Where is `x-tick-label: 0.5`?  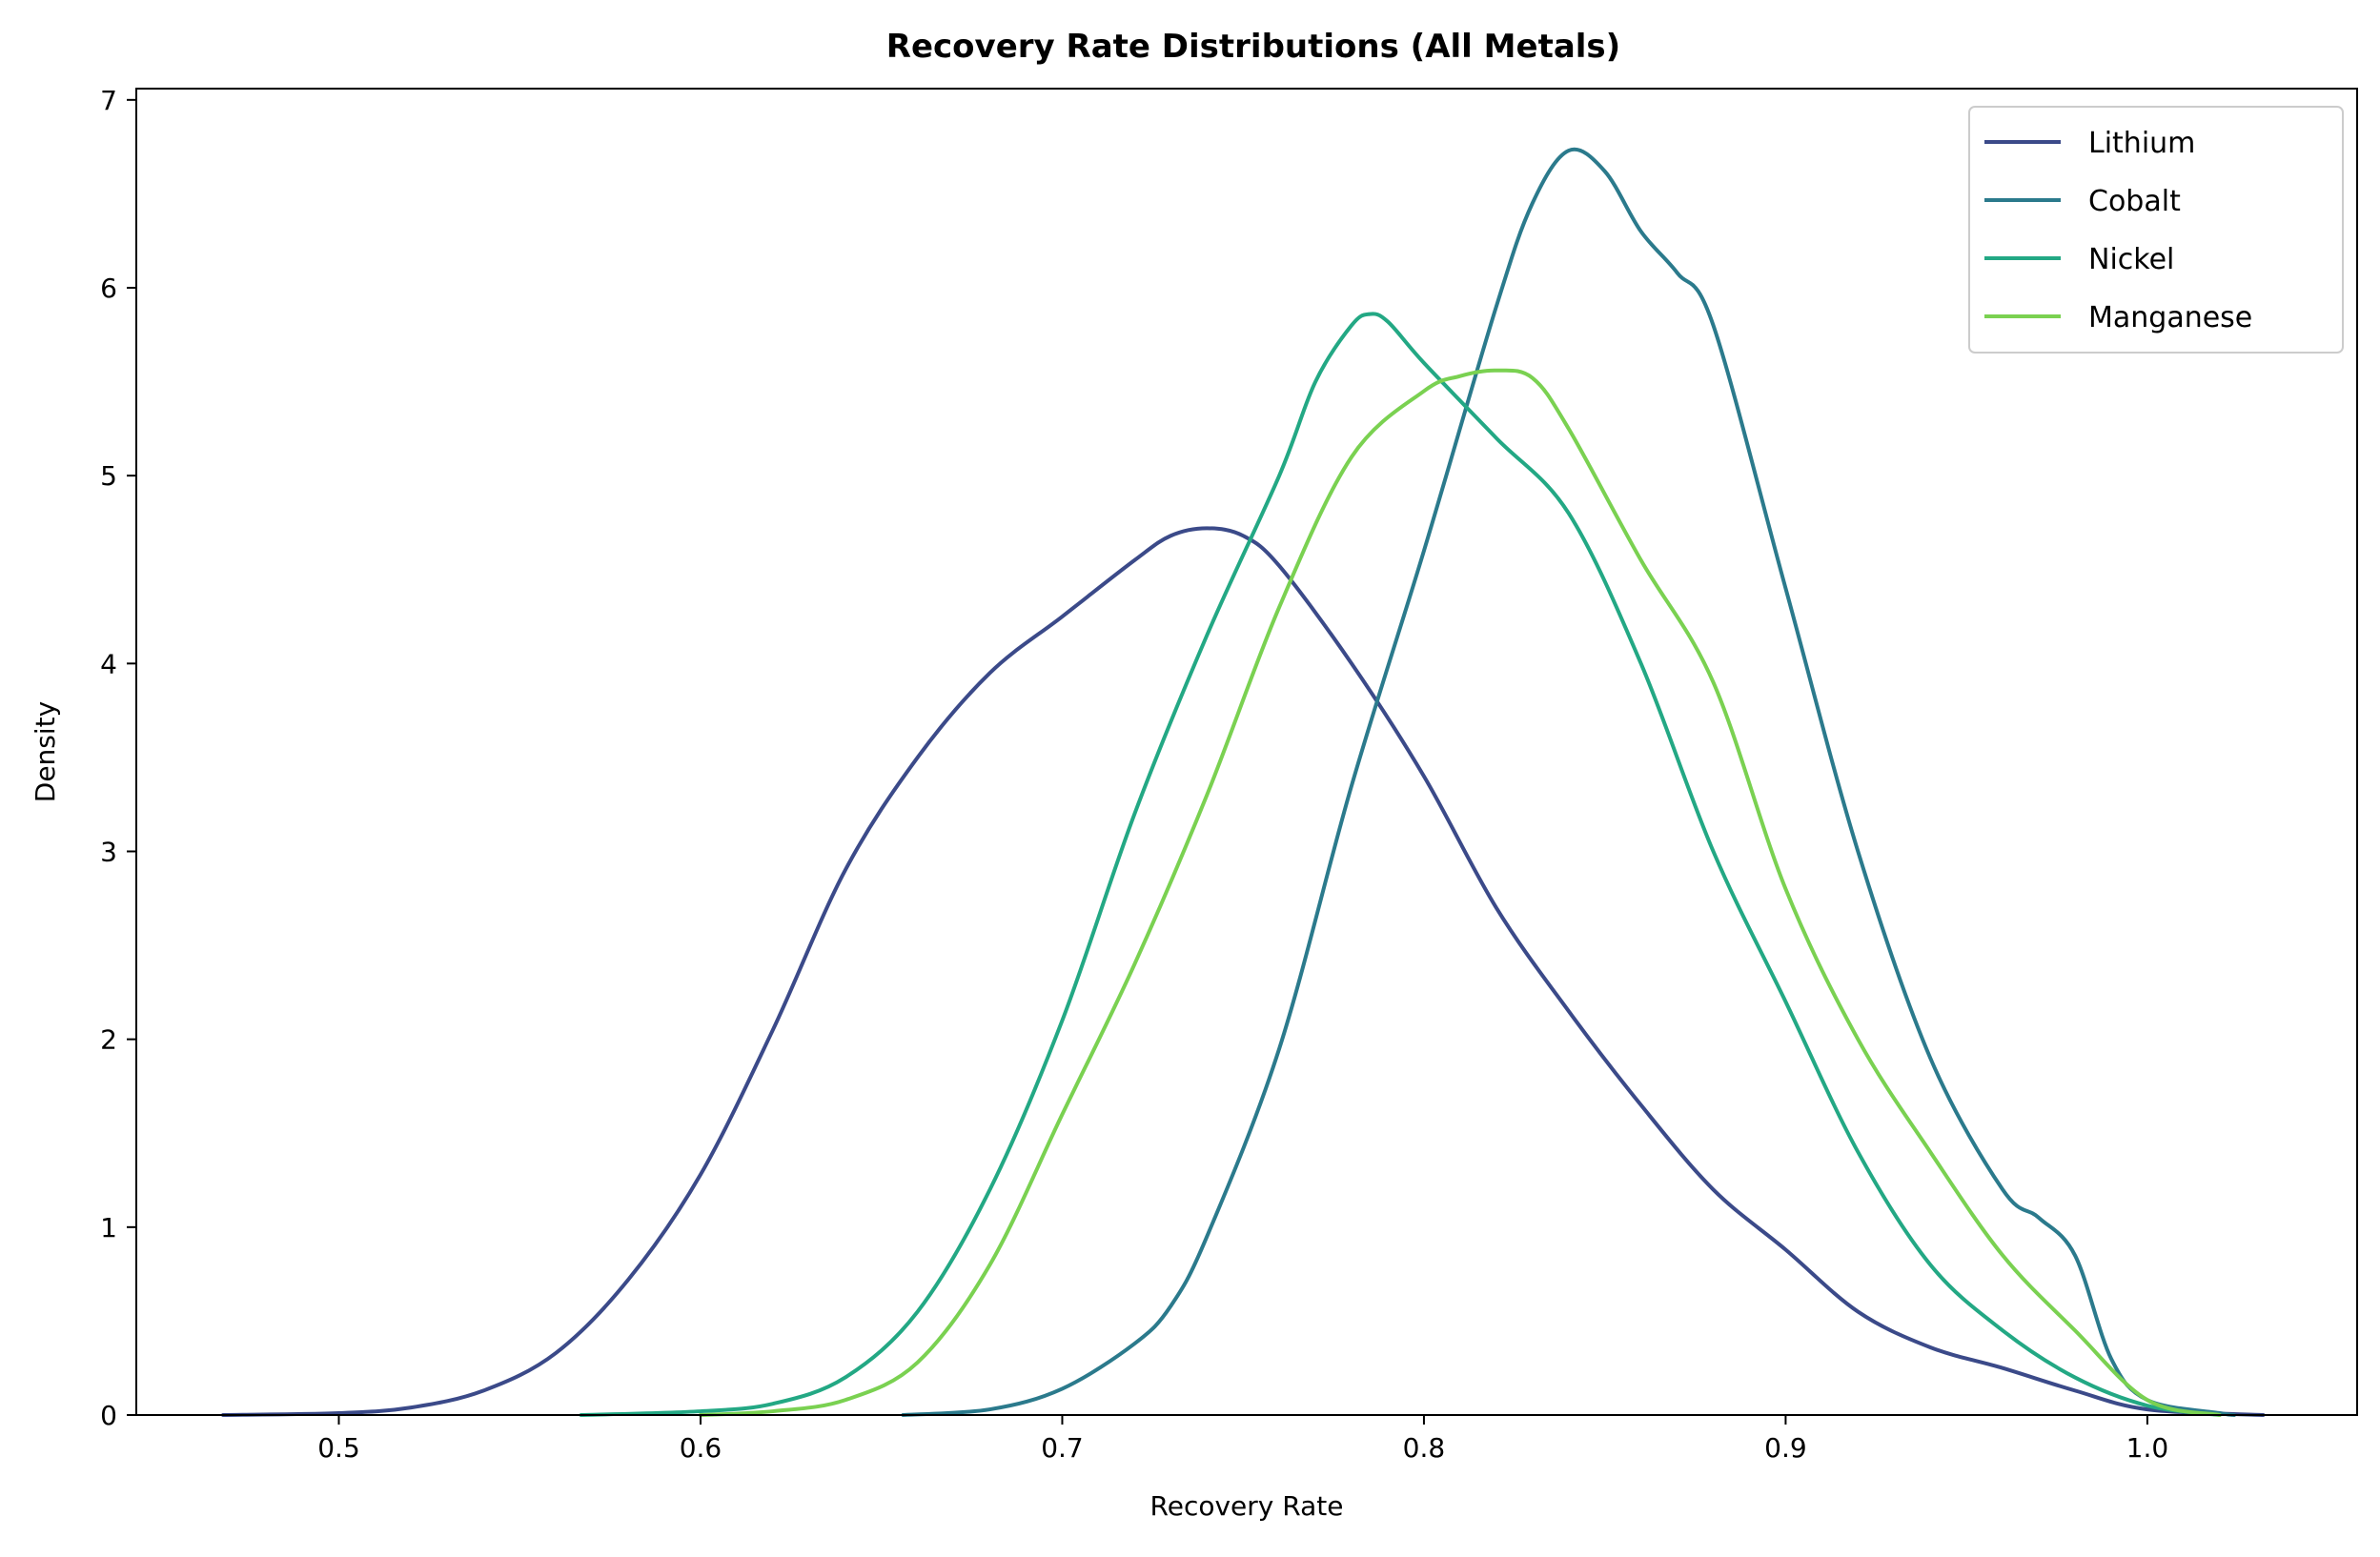
x-tick-label: 0.5 is located at coordinates (338, 1448).